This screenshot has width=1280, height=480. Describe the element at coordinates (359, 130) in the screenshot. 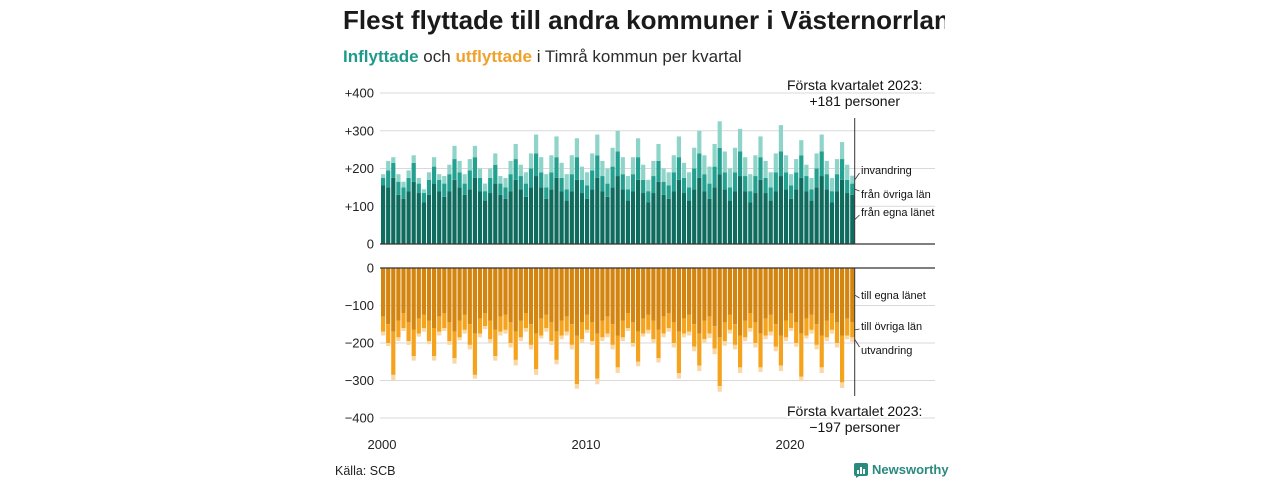

I see `y-tick-label: +300` at that location.